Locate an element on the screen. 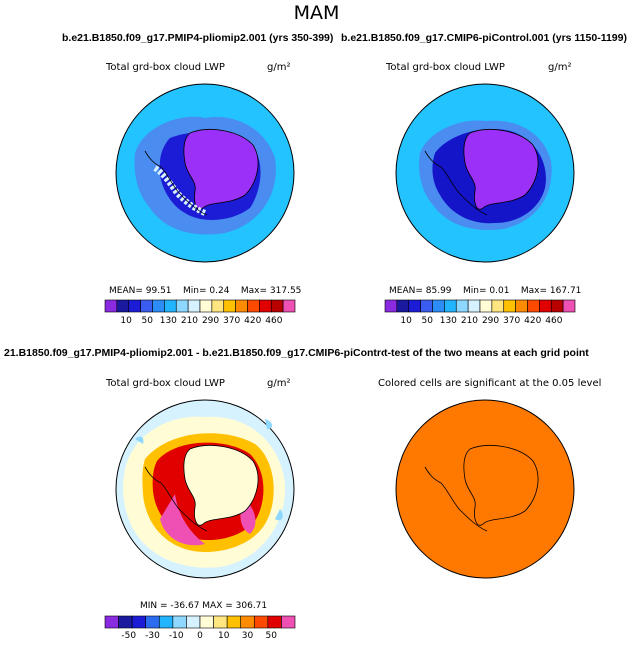  panel1-units: g/m² is located at coordinates (279, 67).